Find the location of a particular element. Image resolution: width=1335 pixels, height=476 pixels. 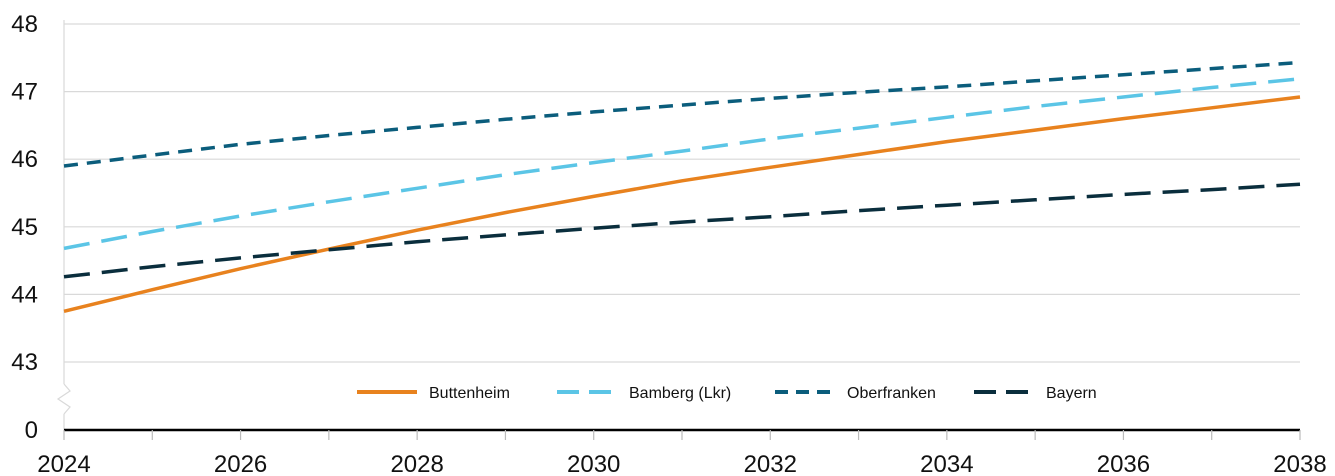

x-tick-label-2028: 2028 is located at coordinates (416, 463).